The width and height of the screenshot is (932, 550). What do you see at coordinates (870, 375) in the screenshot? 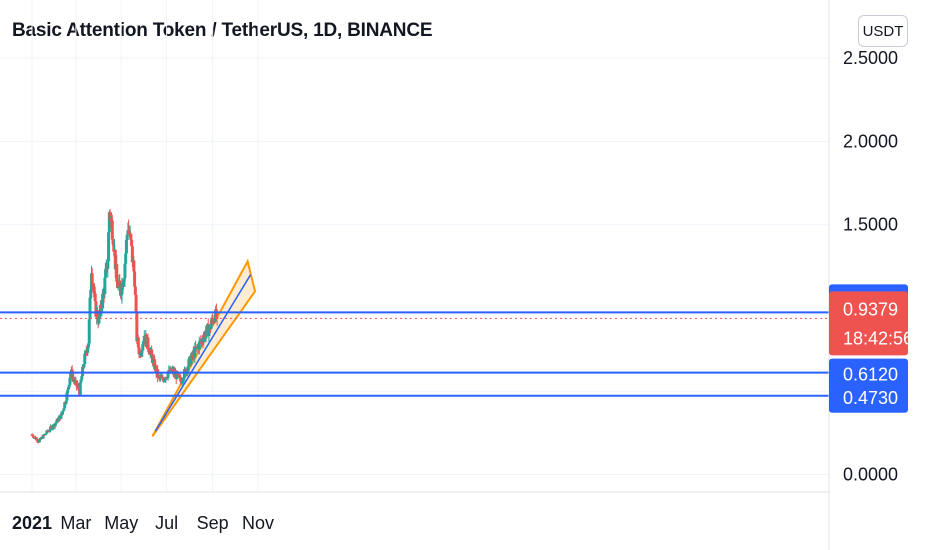
I see `level-price-tag-text: 0.6120` at bounding box center [870, 375].